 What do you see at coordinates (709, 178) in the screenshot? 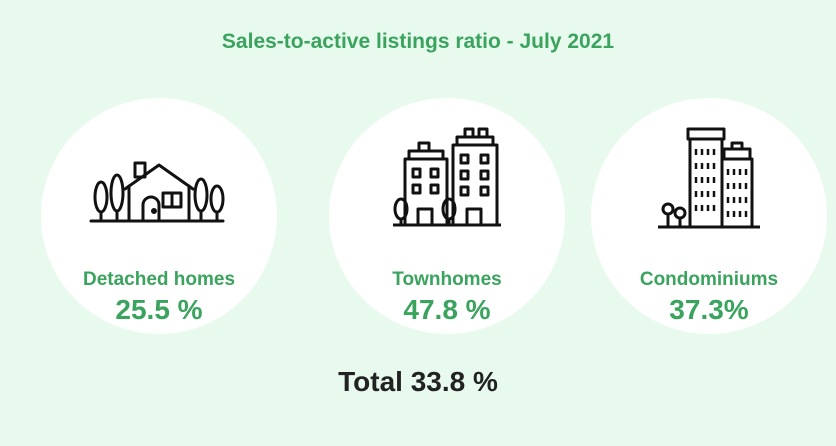
I see `condo-towers-icon` at bounding box center [709, 178].